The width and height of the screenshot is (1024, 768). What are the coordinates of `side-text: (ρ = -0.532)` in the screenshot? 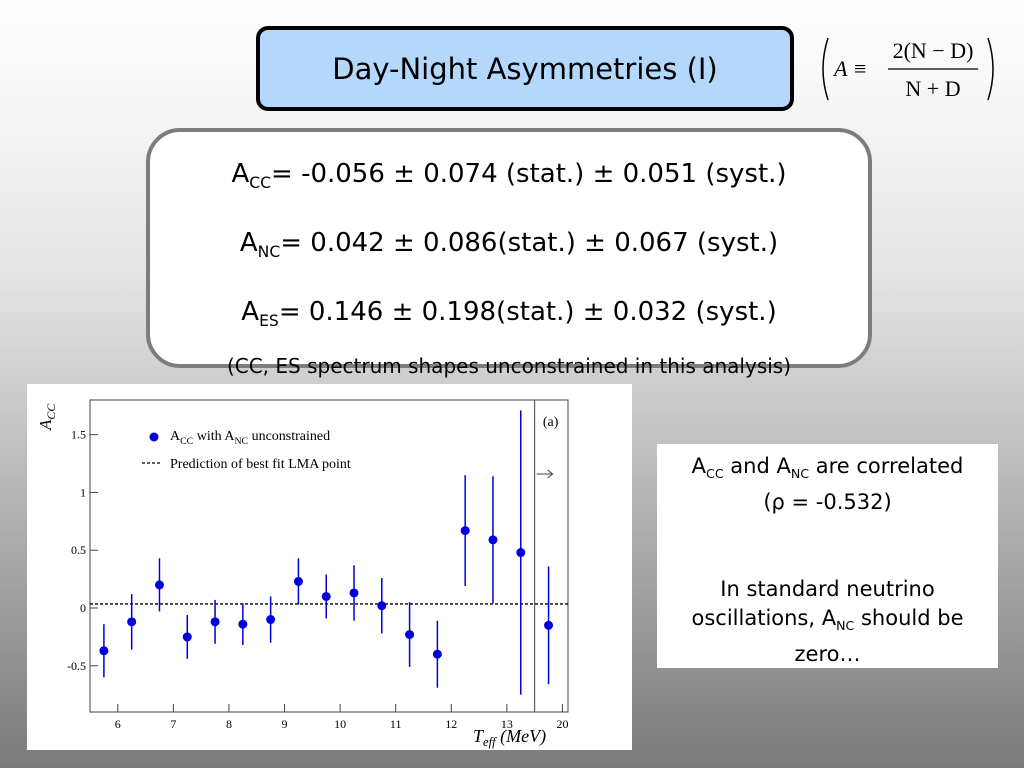 It's located at (827, 502).